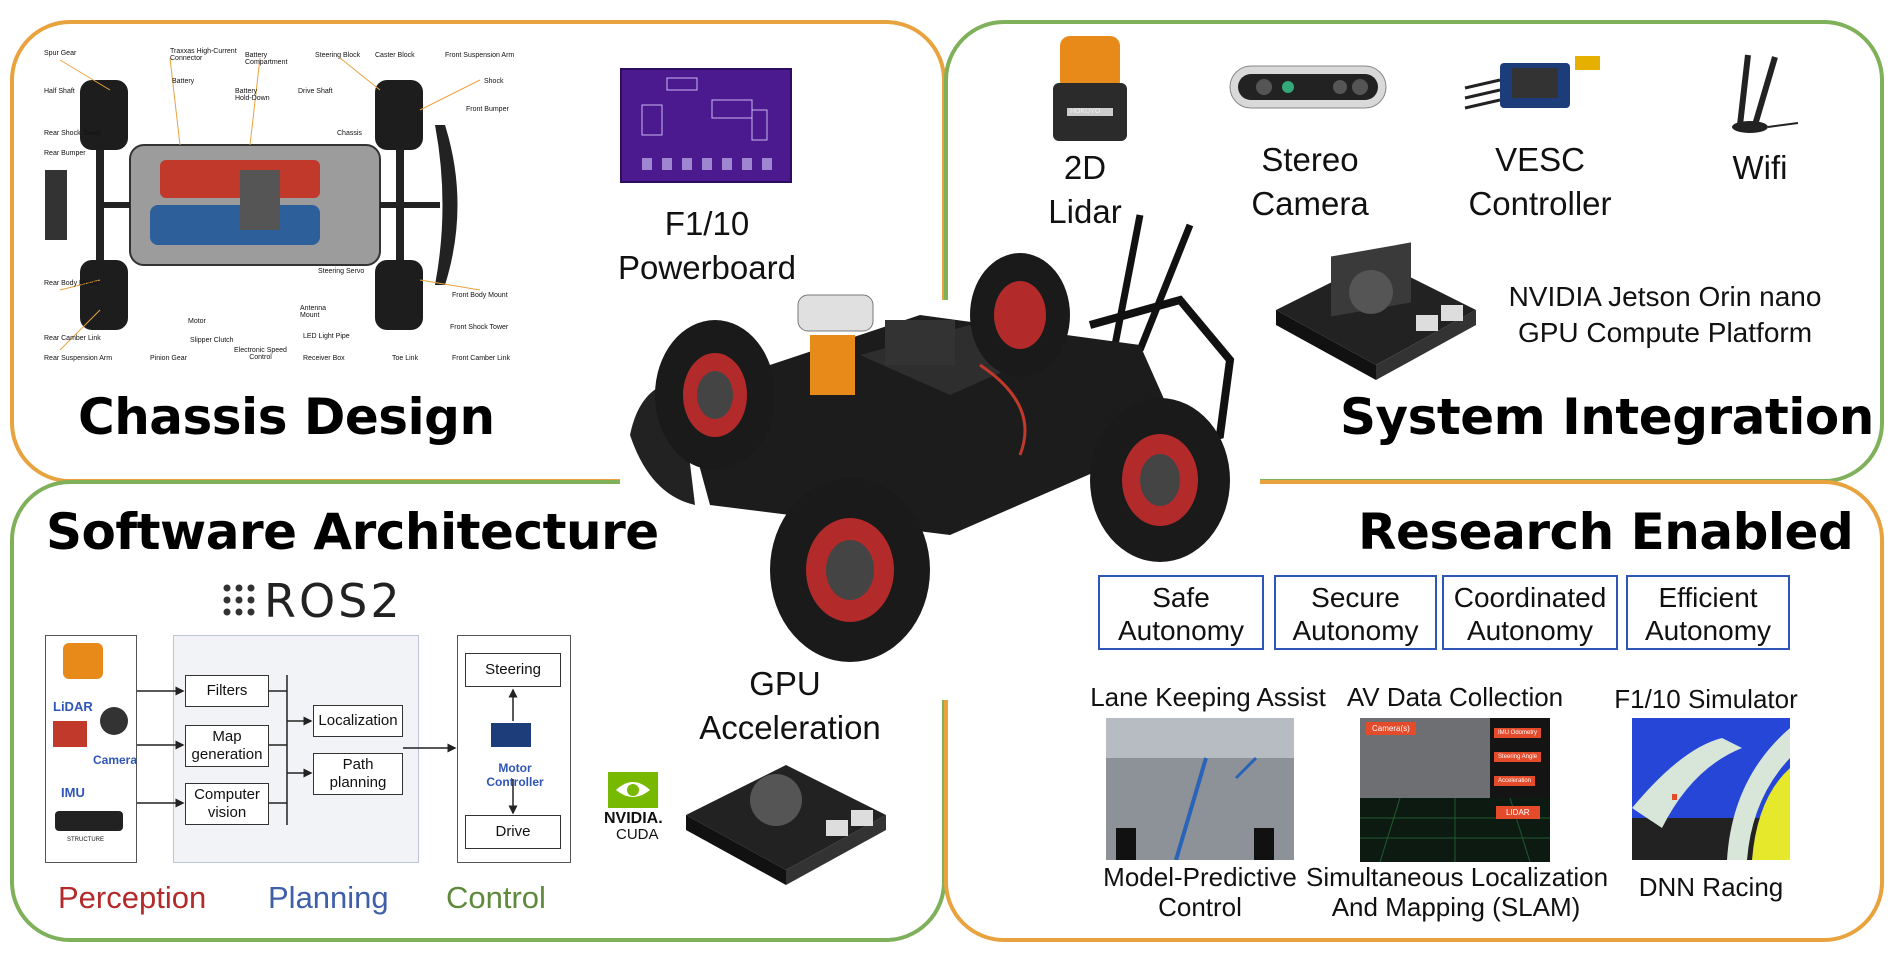 Image resolution: width=1894 pixels, height=970 pixels. Describe the element at coordinates (168, 358) in the screenshot. I see `part-label-pinion-gear: Pinion Gear` at that location.